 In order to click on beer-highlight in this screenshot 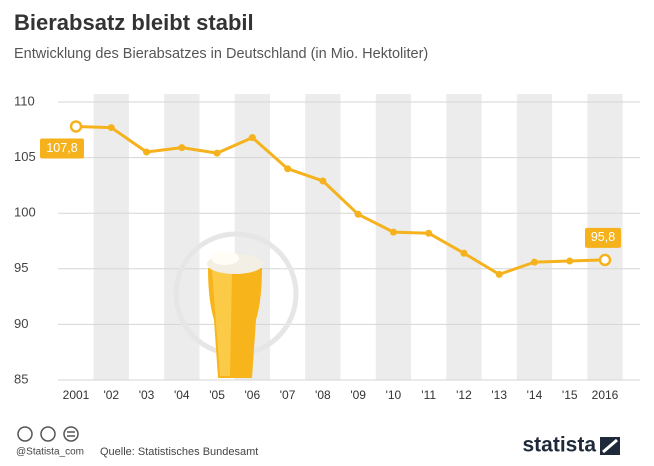, I will do `click(222, 323)`.